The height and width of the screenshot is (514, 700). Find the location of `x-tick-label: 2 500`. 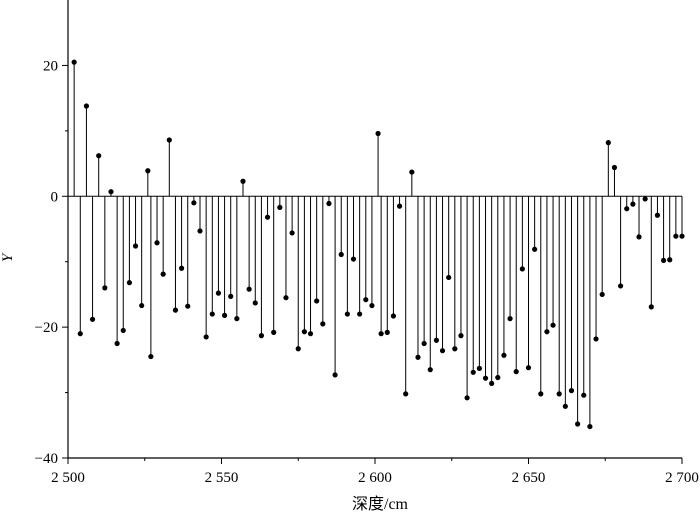

x-tick-label: 2 500 is located at coordinates (68, 478).